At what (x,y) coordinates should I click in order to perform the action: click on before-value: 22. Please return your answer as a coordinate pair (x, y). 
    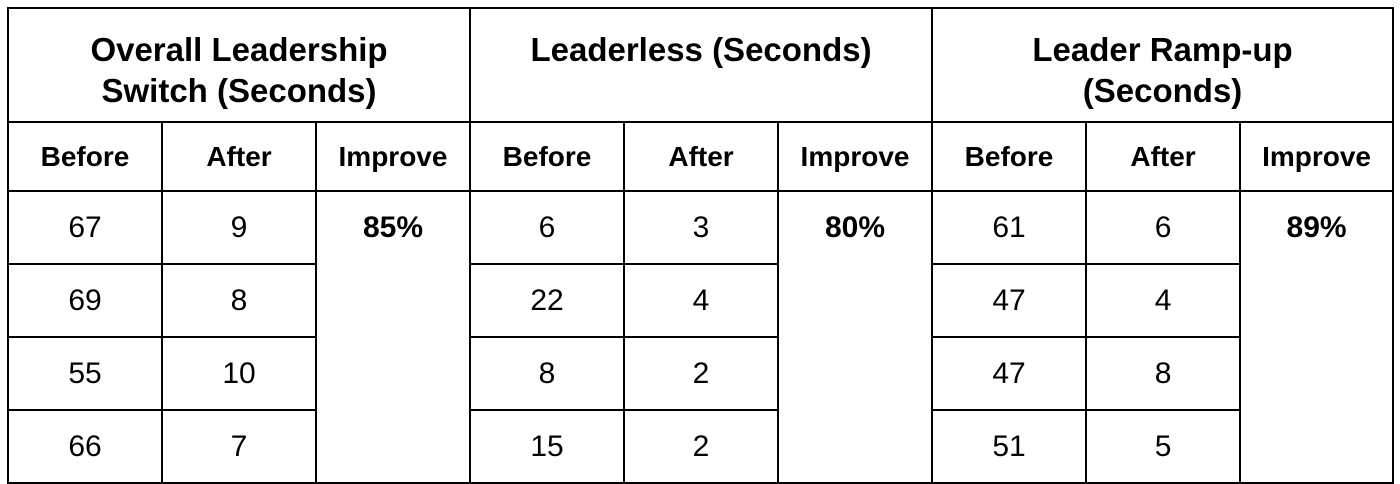
    Looking at the image, I should click on (547, 300).